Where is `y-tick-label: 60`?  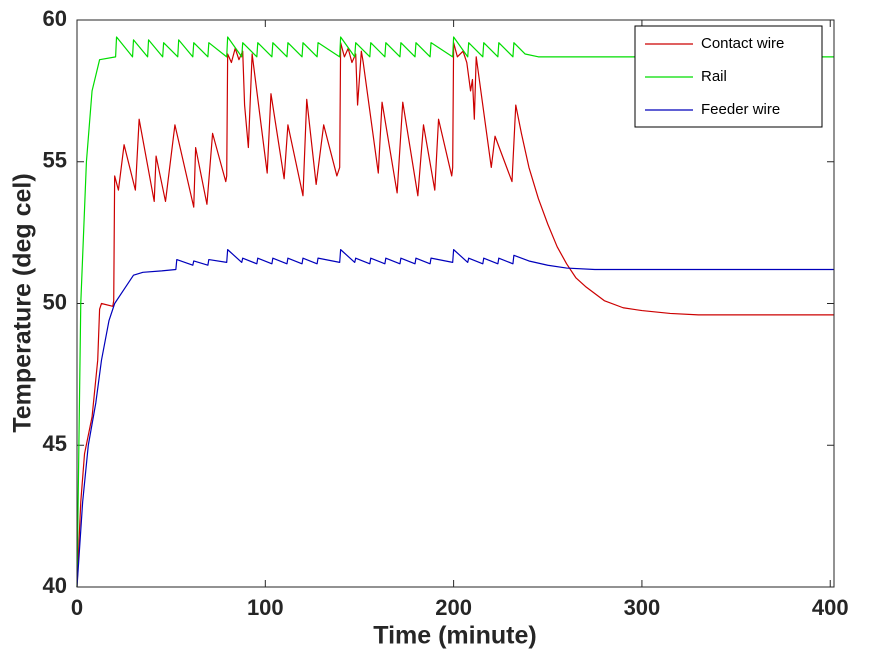
y-tick-label: 60 is located at coordinates (55, 18).